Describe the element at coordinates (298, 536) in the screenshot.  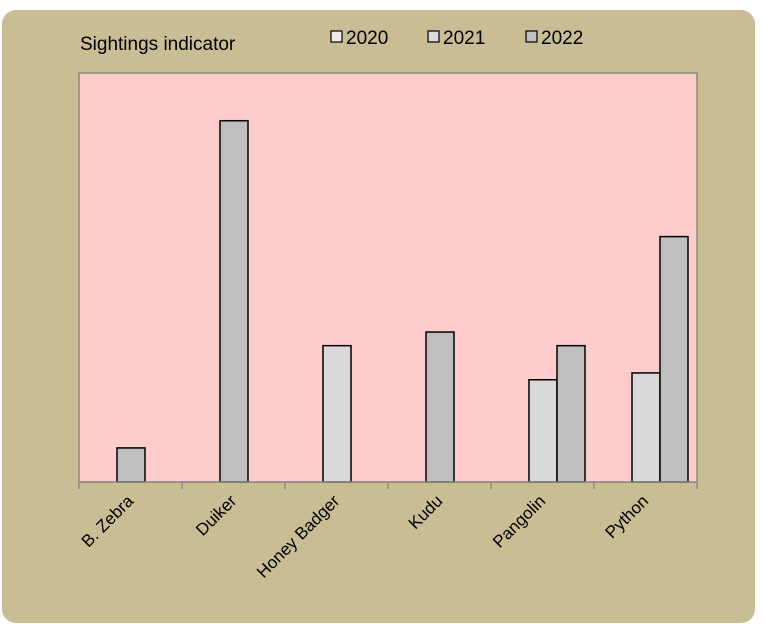
I see `x-tick-label: Honey Badger` at that location.